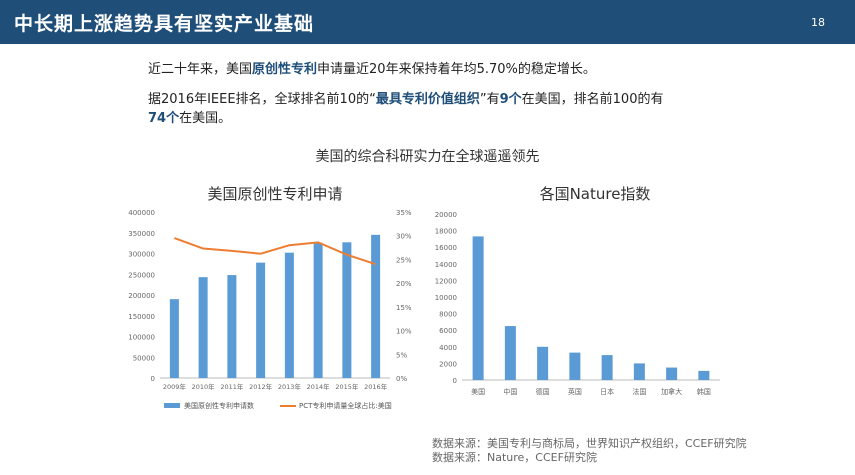  Describe the element at coordinates (285, 69) in the screenshot. I see `paragraph1-highlight: 原创性专利` at that location.